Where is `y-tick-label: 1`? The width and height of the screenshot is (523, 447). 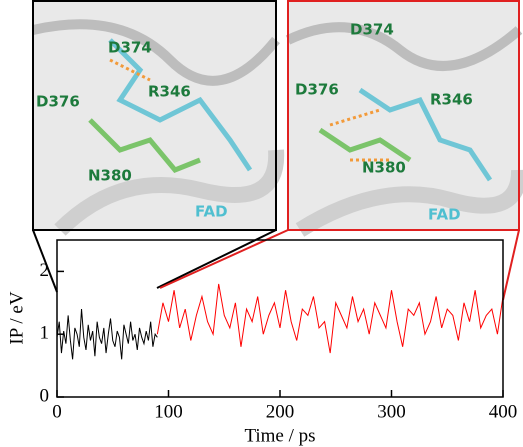
y-tick-label: 1 is located at coordinates (45, 333).